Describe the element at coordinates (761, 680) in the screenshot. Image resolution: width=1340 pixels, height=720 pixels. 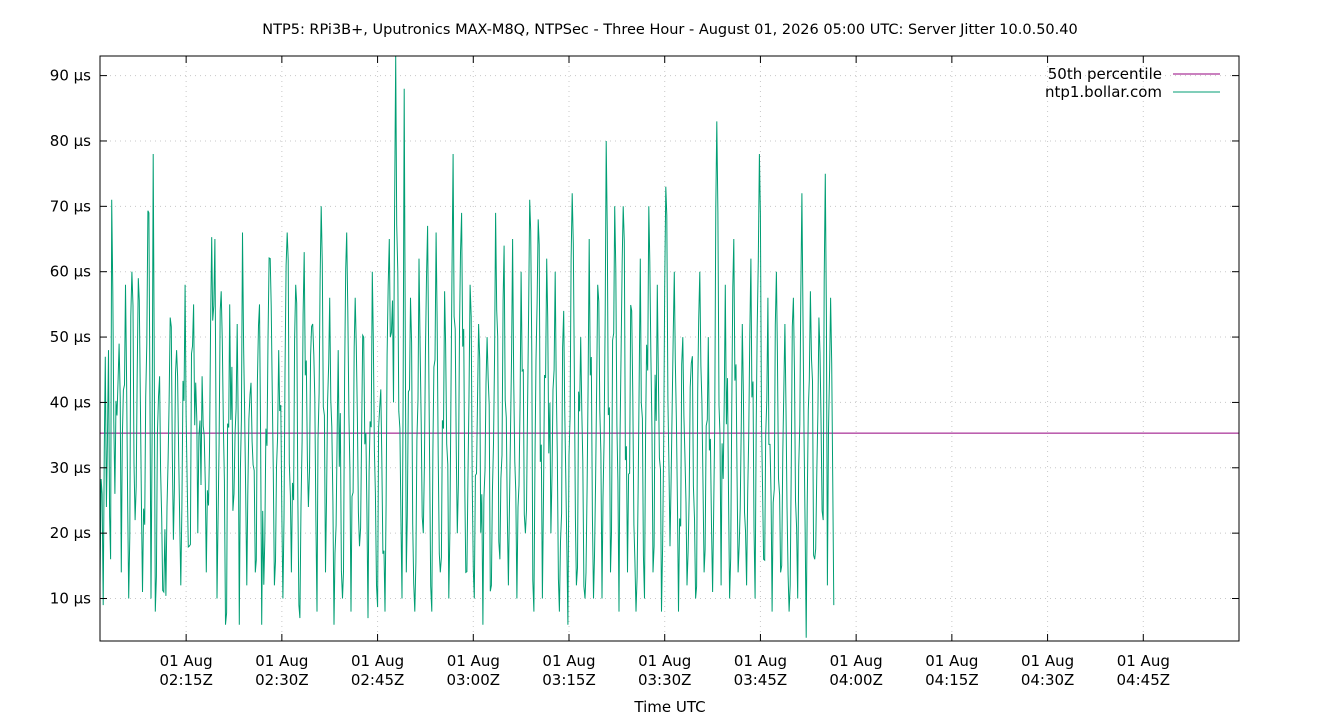
I see `x-tick-label: 03:45Z` at that location.